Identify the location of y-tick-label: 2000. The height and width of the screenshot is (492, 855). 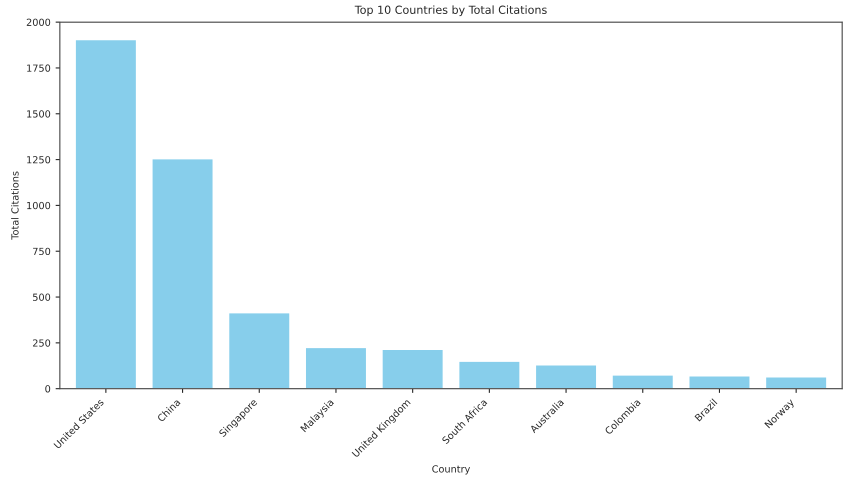
(38, 22).